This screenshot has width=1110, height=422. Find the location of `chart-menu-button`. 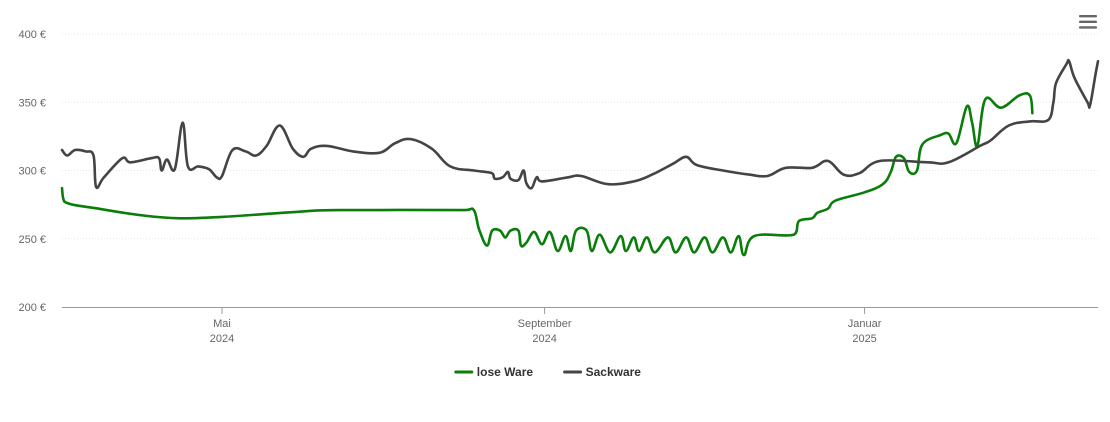

chart-menu-button is located at coordinates (1088, 22).